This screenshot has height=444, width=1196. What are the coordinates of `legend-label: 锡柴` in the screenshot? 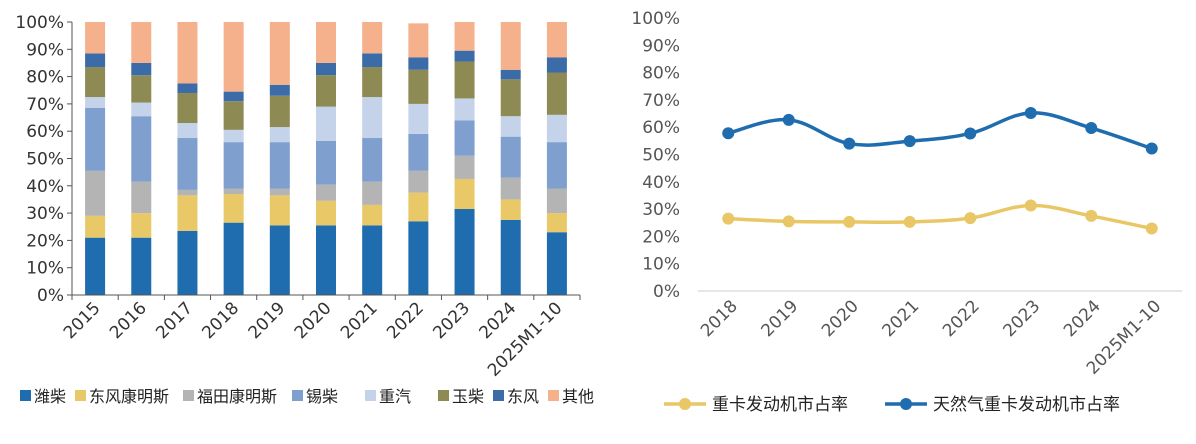 It's located at (322, 396).